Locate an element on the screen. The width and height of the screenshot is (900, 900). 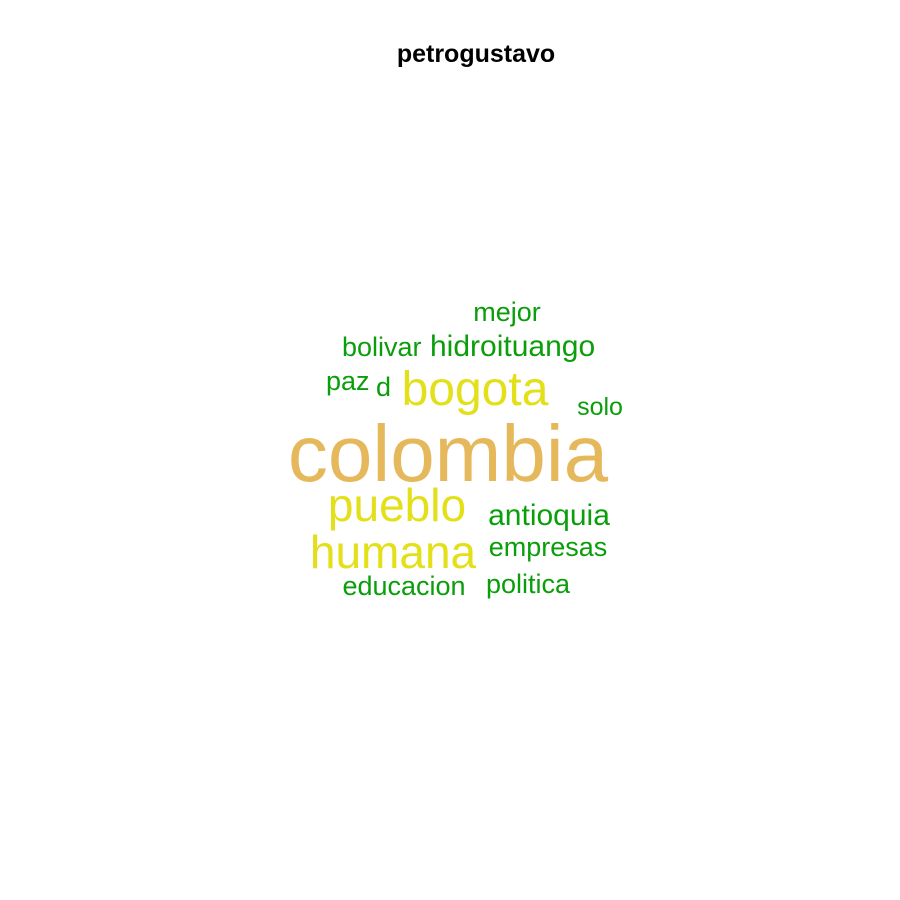
word-paz: paz is located at coordinates (348, 381).